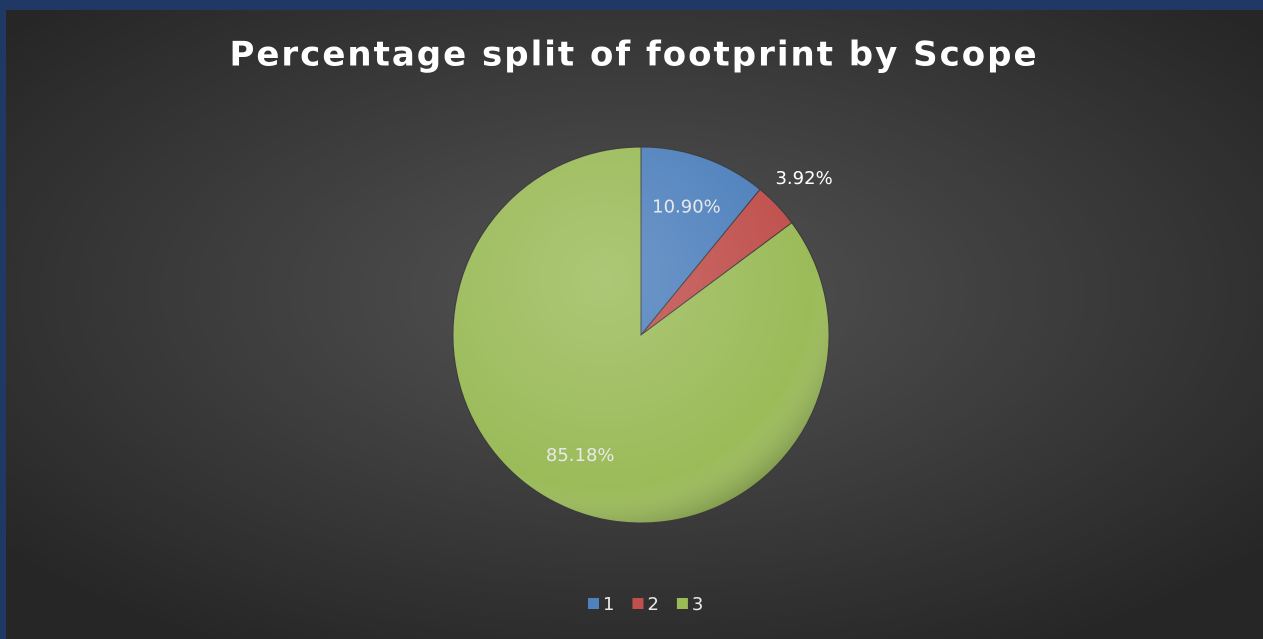 The image size is (1263, 639). What do you see at coordinates (608, 604) in the screenshot?
I see `legend-label: 1` at bounding box center [608, 604].